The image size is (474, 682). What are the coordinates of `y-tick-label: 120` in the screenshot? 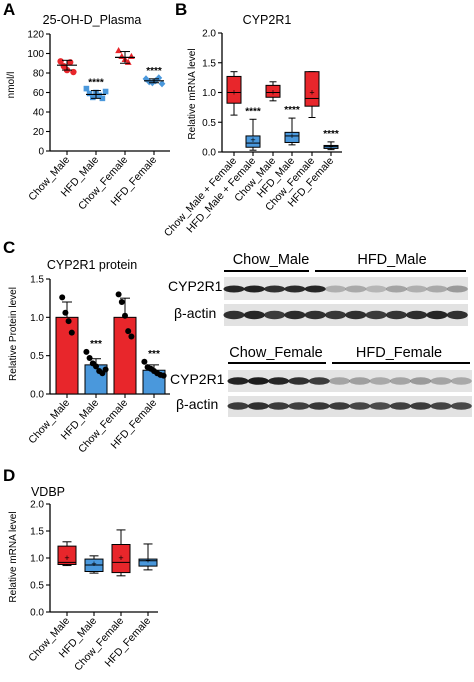 It's located at (35, 35).